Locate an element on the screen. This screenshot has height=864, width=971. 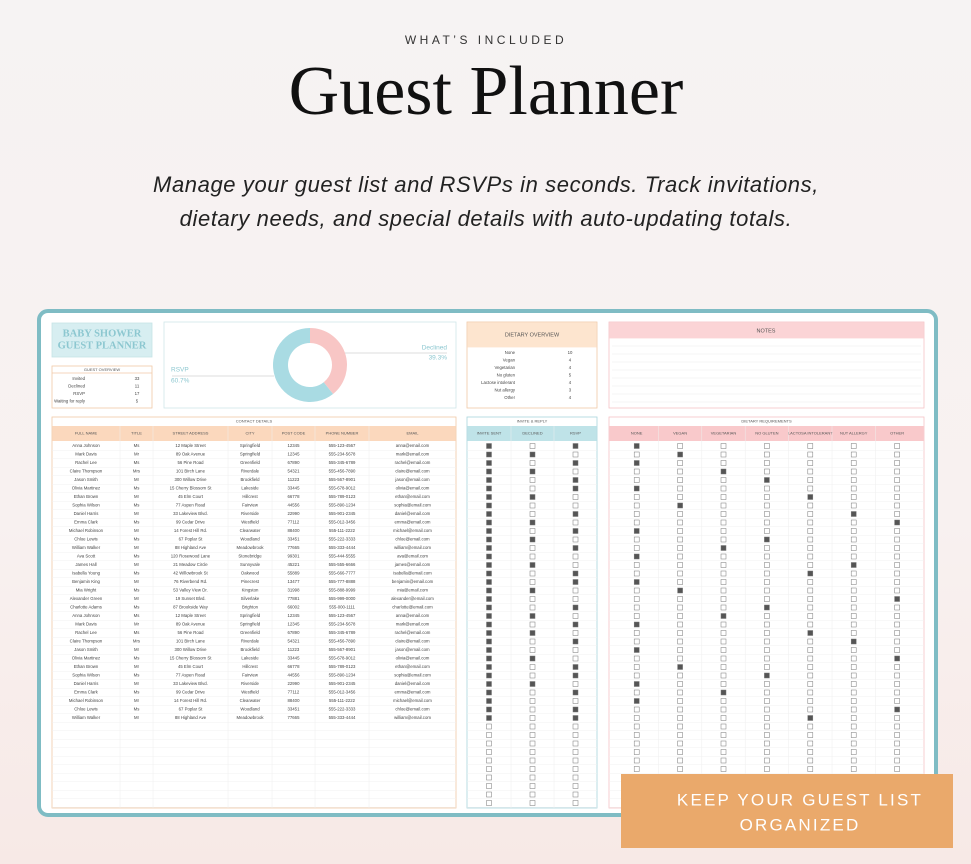
row-value: 5 is located at coordinates (137, 401).